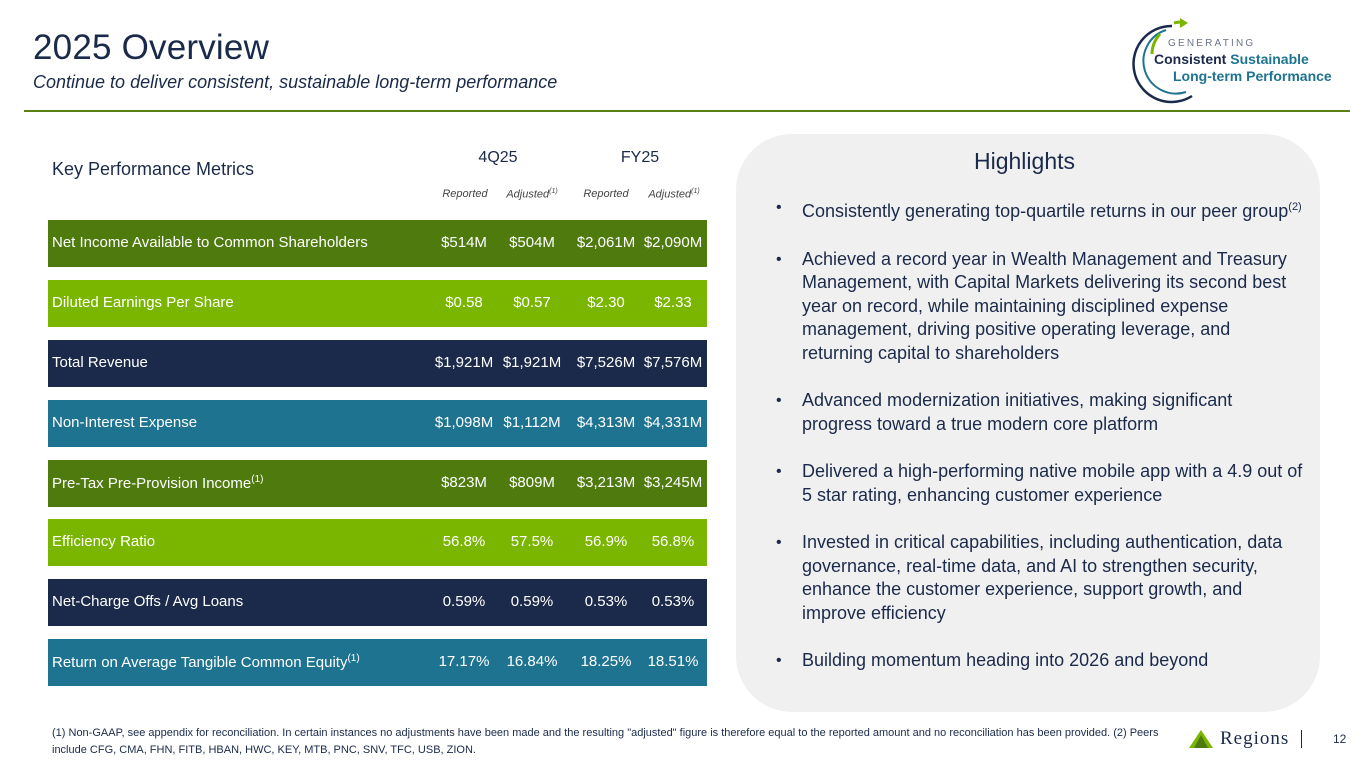  What do you see at coordinates (464, 422) in the screenshot?
I see `metric-value: $1,098M` at bounding box center [464, 422].